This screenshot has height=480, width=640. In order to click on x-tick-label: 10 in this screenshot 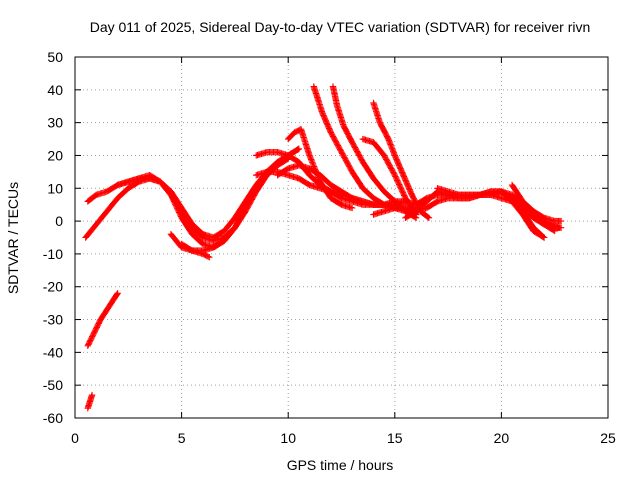, I will do `click(288, 438)`.